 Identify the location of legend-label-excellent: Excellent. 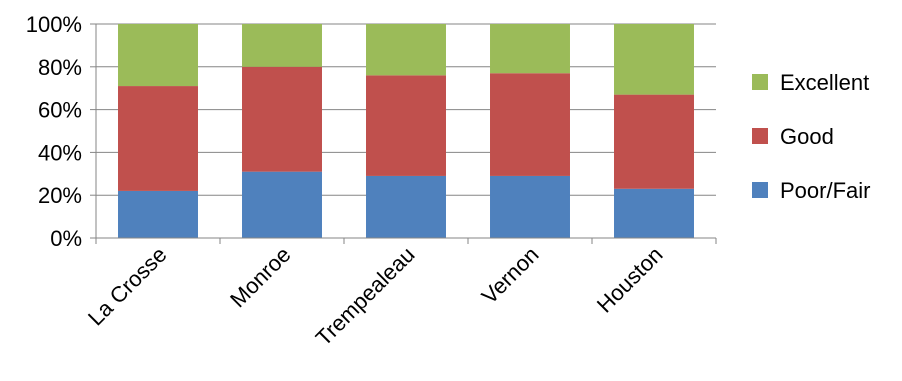
(824, 82).